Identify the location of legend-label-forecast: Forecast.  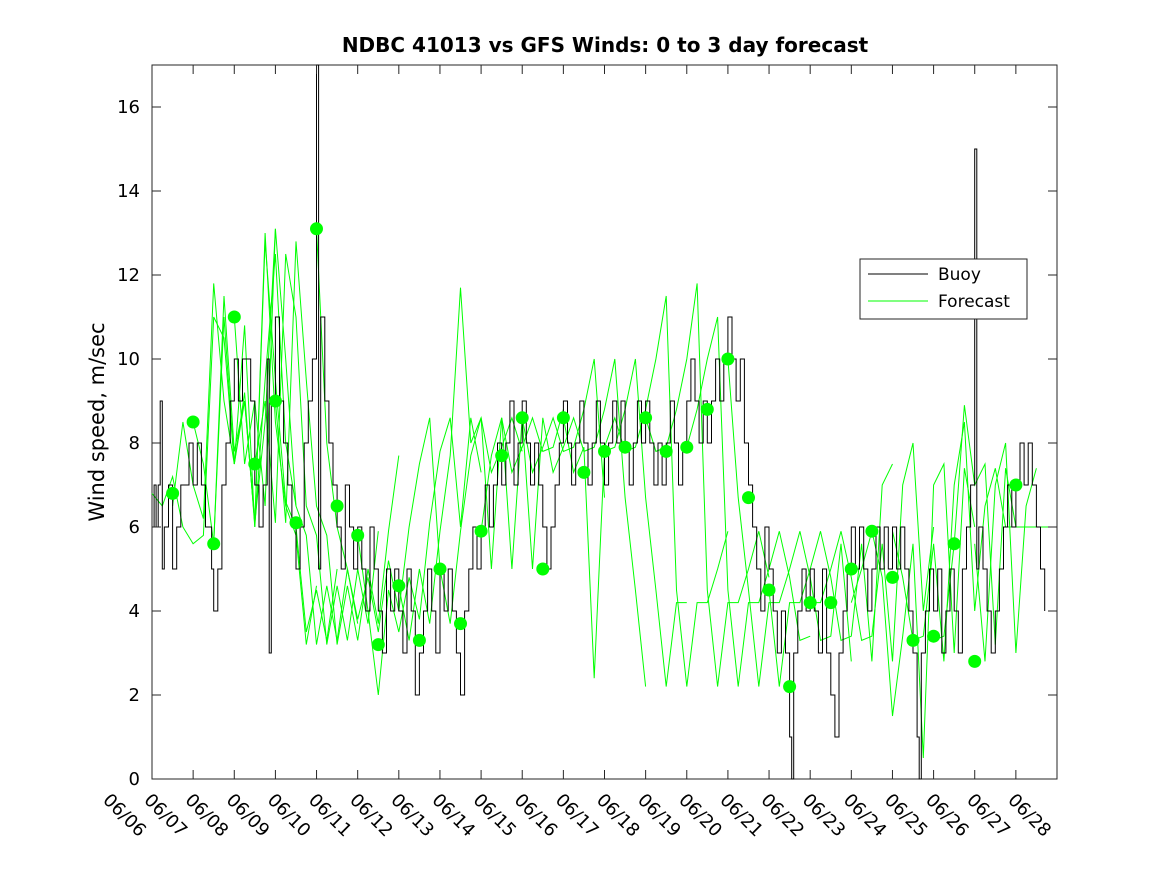
(974, 302).